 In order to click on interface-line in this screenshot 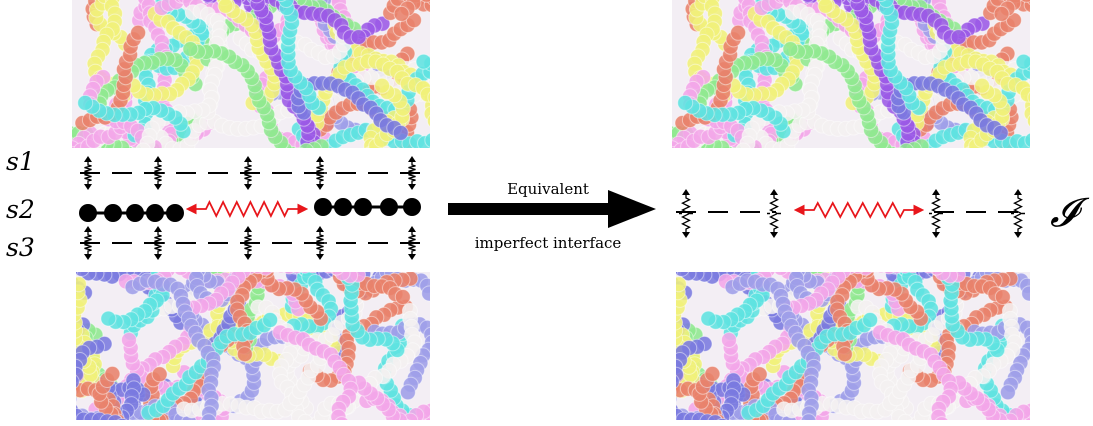, I will do `click(851, 213)`.